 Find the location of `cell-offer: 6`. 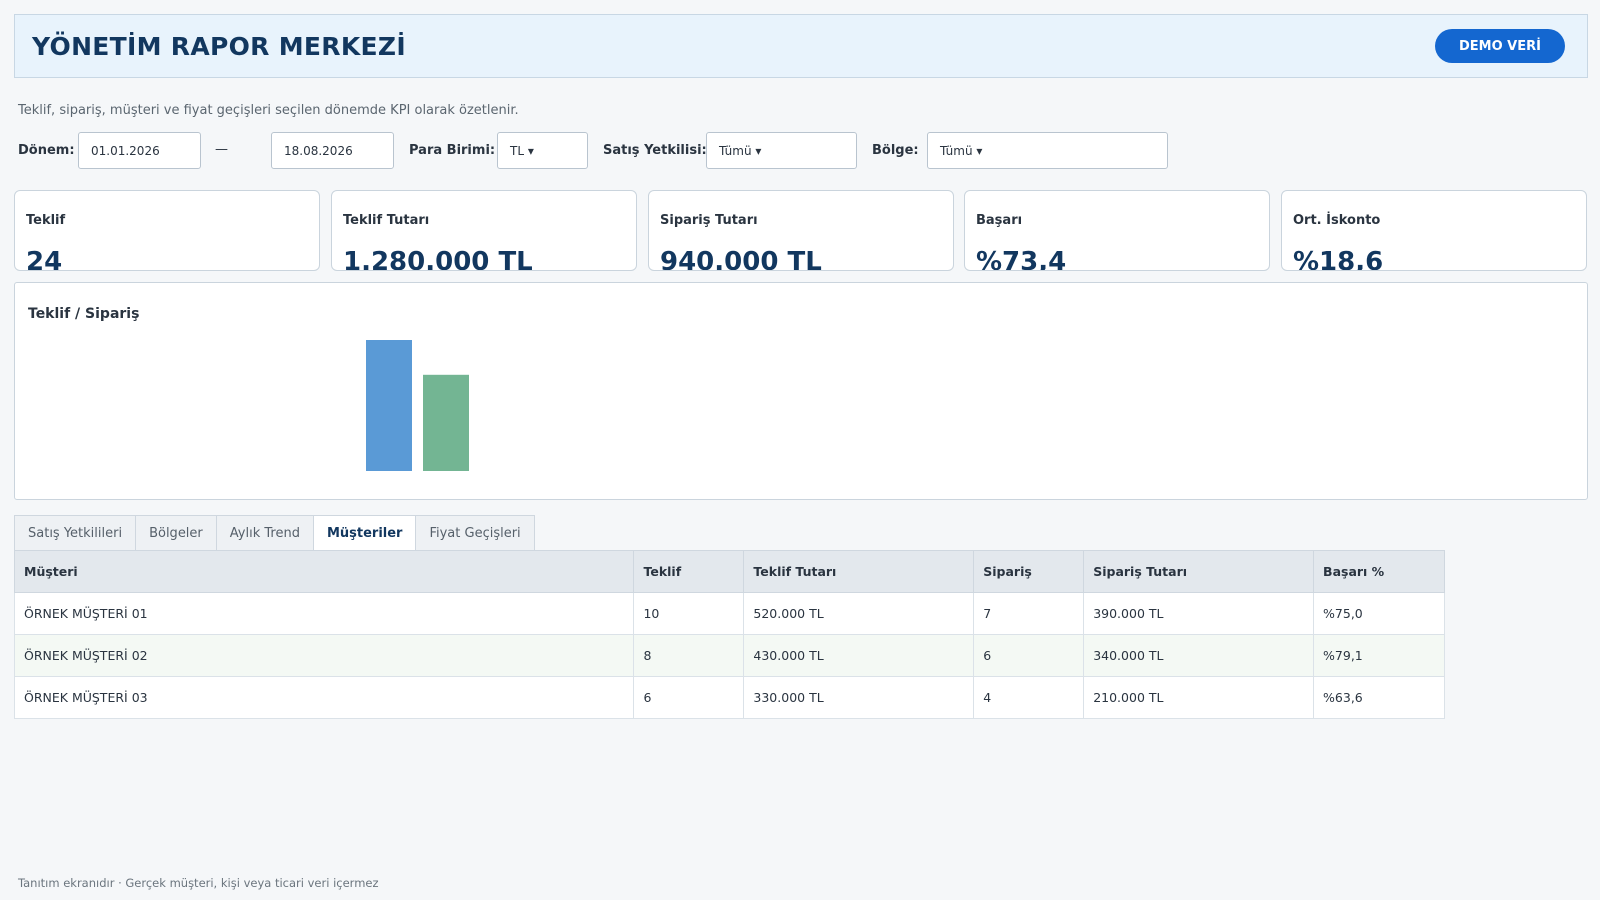

cell-offer: 6 is located at coordinates (689, 697).